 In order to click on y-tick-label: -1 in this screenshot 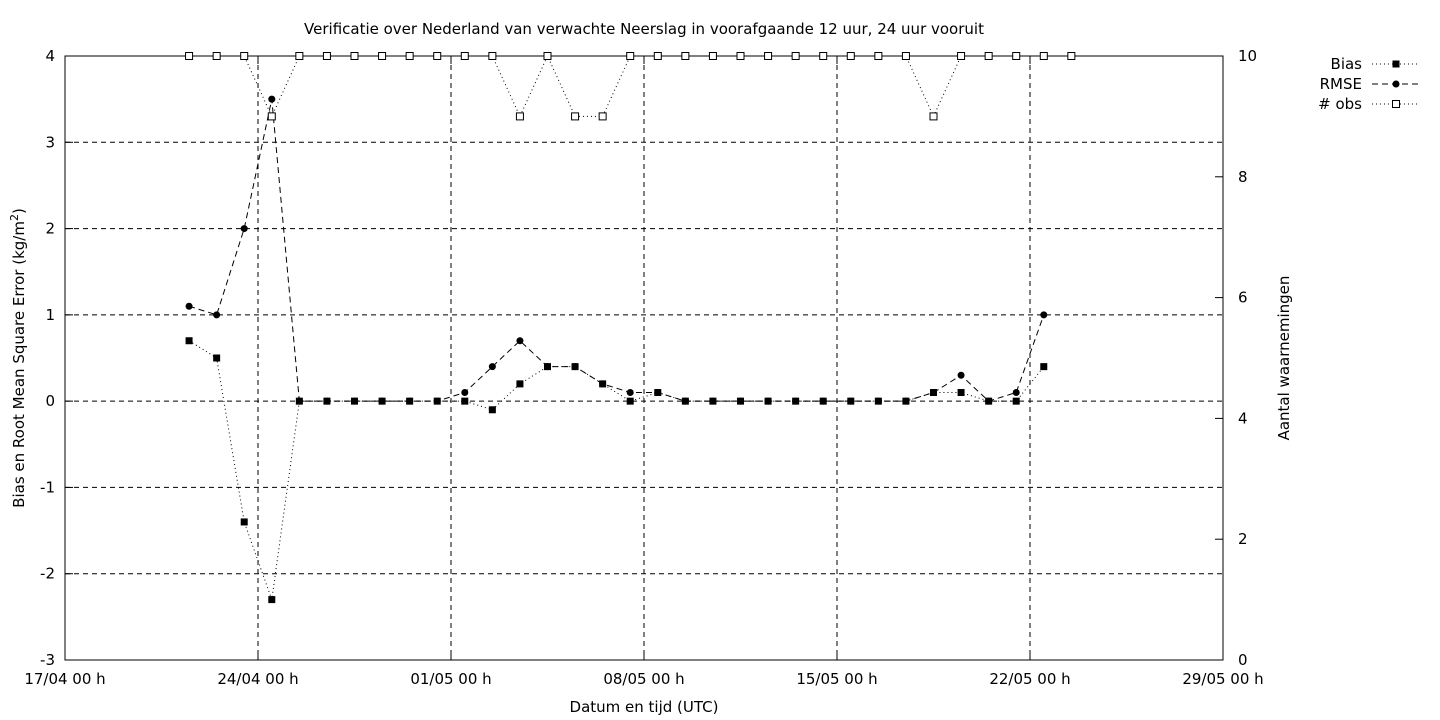, I will do `click(47, 487)`.